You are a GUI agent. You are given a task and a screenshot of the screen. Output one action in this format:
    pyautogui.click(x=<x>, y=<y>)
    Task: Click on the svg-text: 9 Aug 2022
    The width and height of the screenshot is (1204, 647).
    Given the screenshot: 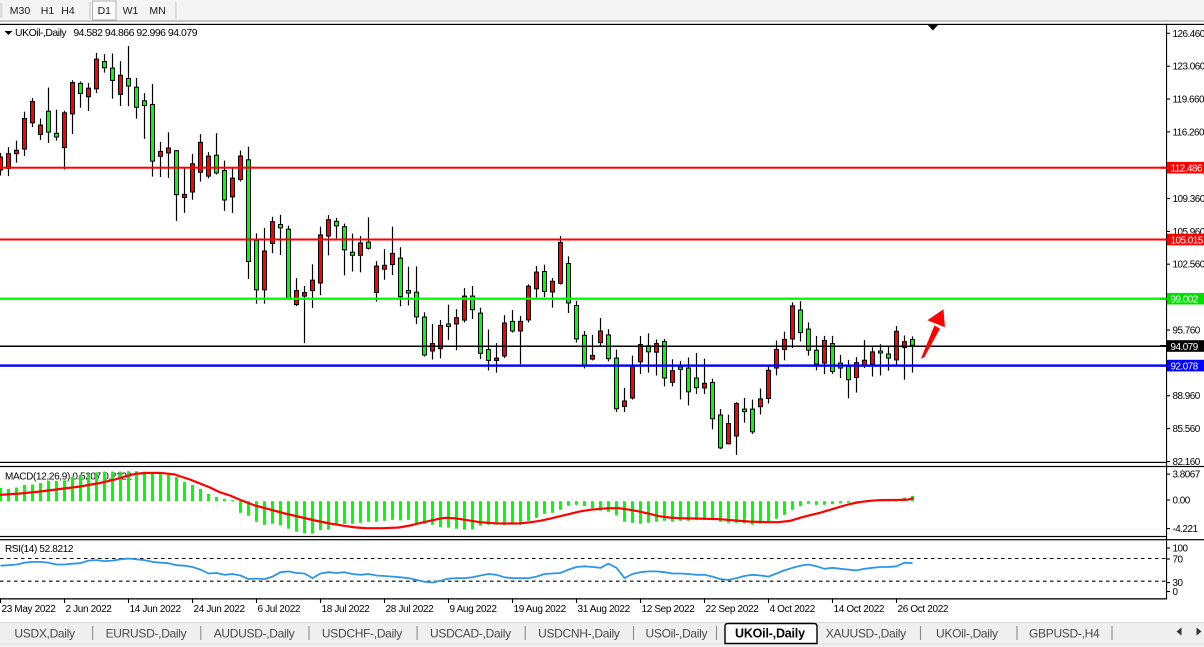 What is the action you would take?
    pyautogui.click(x=474, y=609)
    